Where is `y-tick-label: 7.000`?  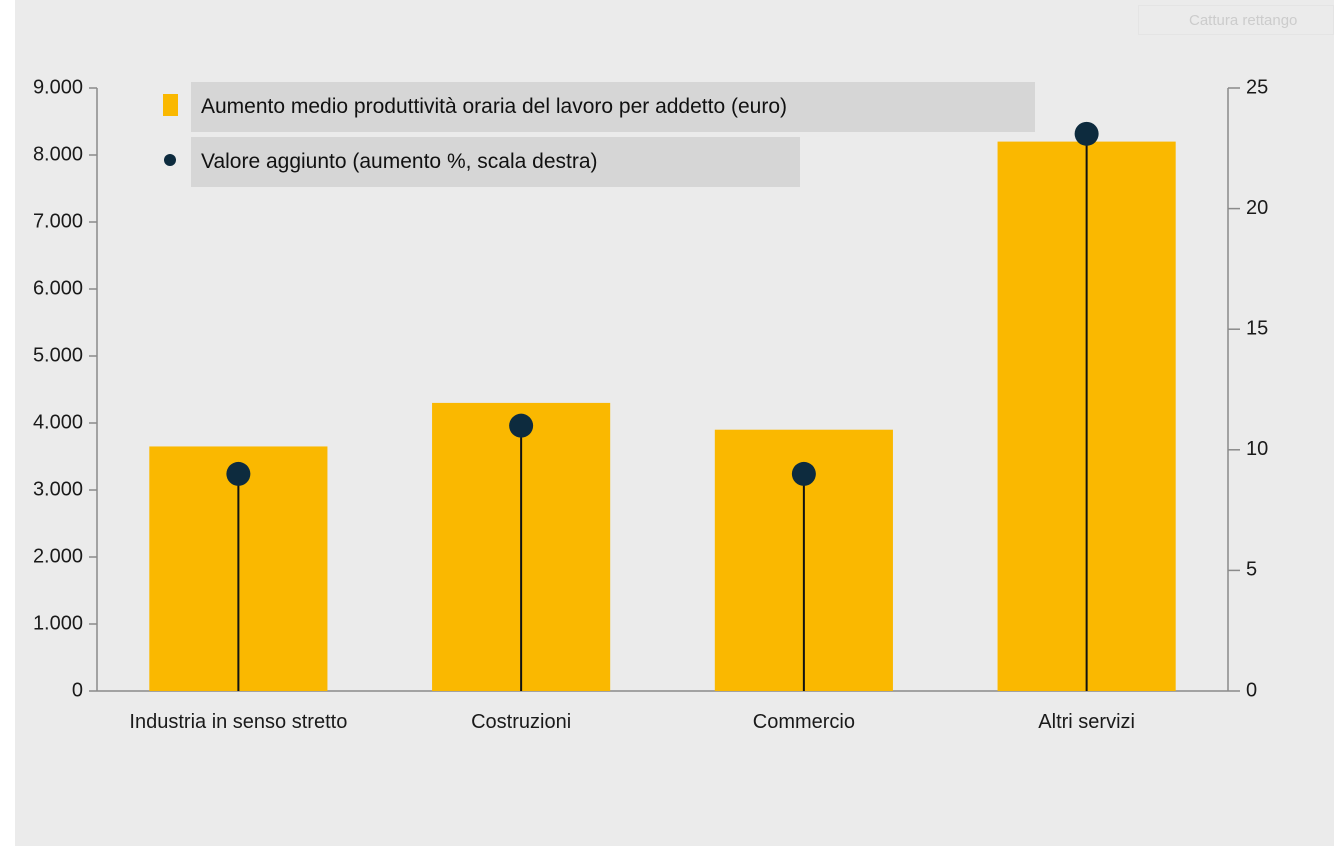 y-tick-label: 7.000 is located at coordinates (58, 221).